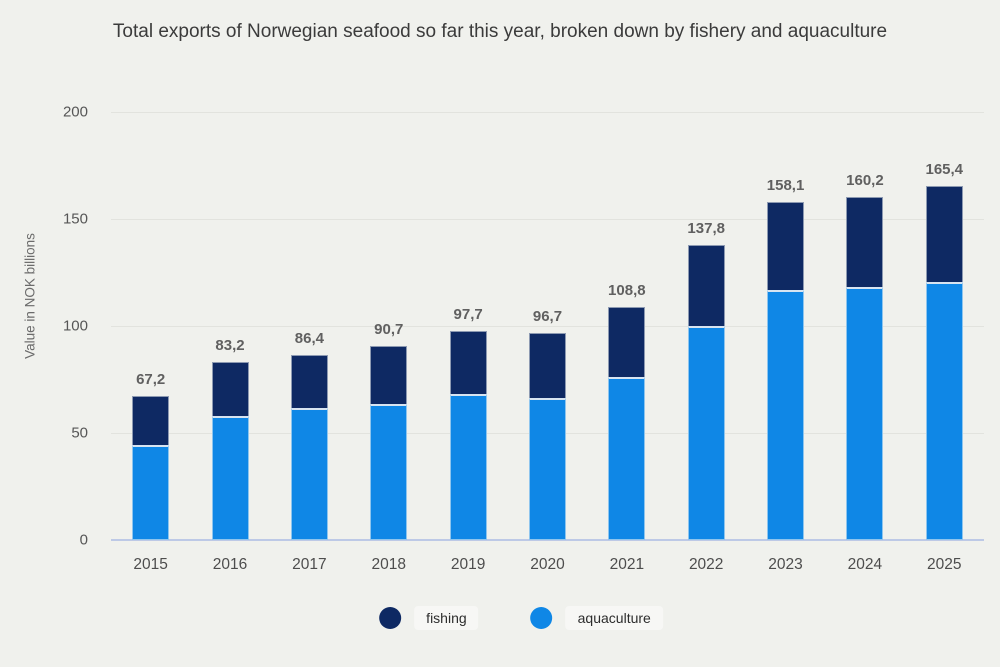 This screenshot has width=1000, height=667. What do you see at coordinates (75, 219) in the screenshot?
I see `y-tick-150: 150` at bounding box center [75, 219].